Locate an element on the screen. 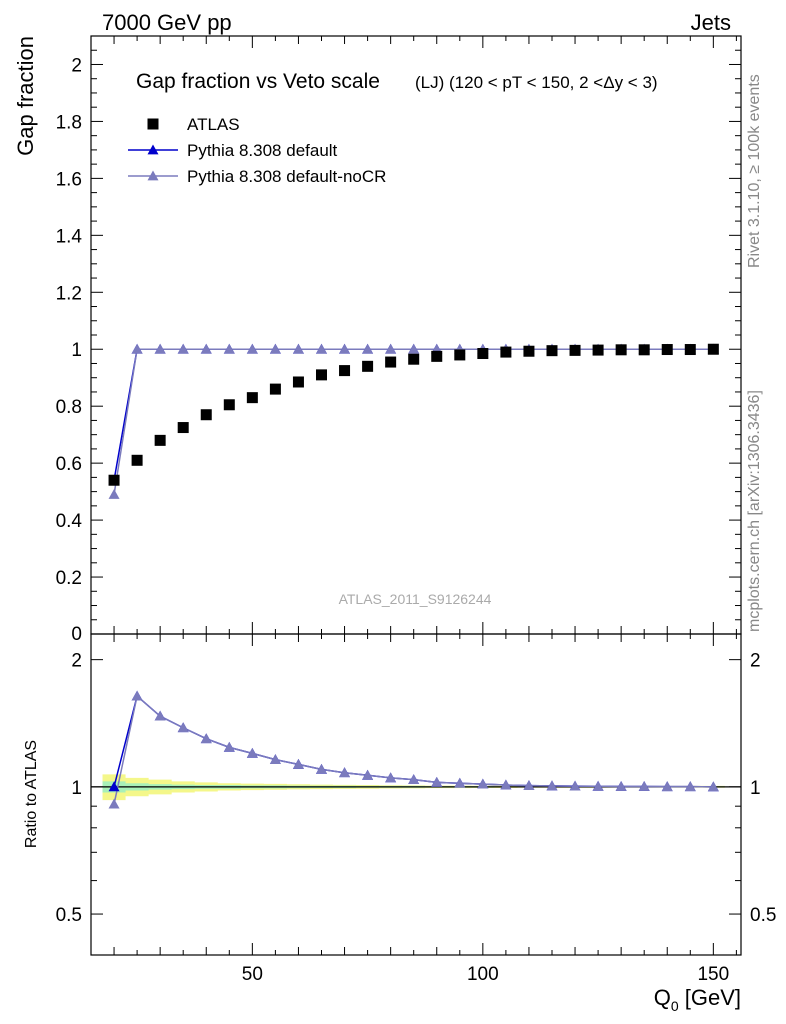 This screenshot has height=1024, width=786. rivet-version-label: Rivet 3.1.10, ≥ 100k events is located at coordinates (754, 171).